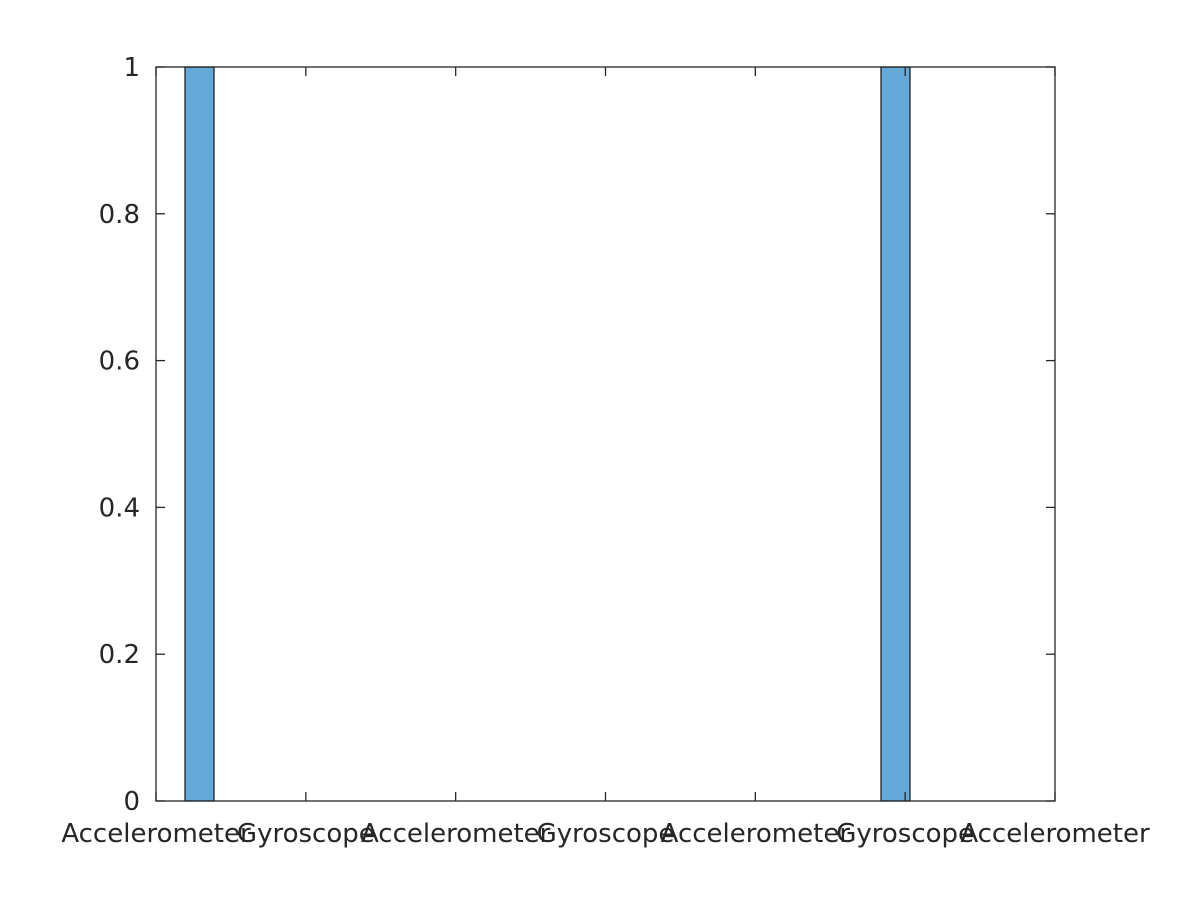 The width and height of the screenshot is (1200, 900). What do you see at coordinates (119, 362) in the screenshot?
I see `y-tick-label: 0.6` at bounding box center [119, 362].